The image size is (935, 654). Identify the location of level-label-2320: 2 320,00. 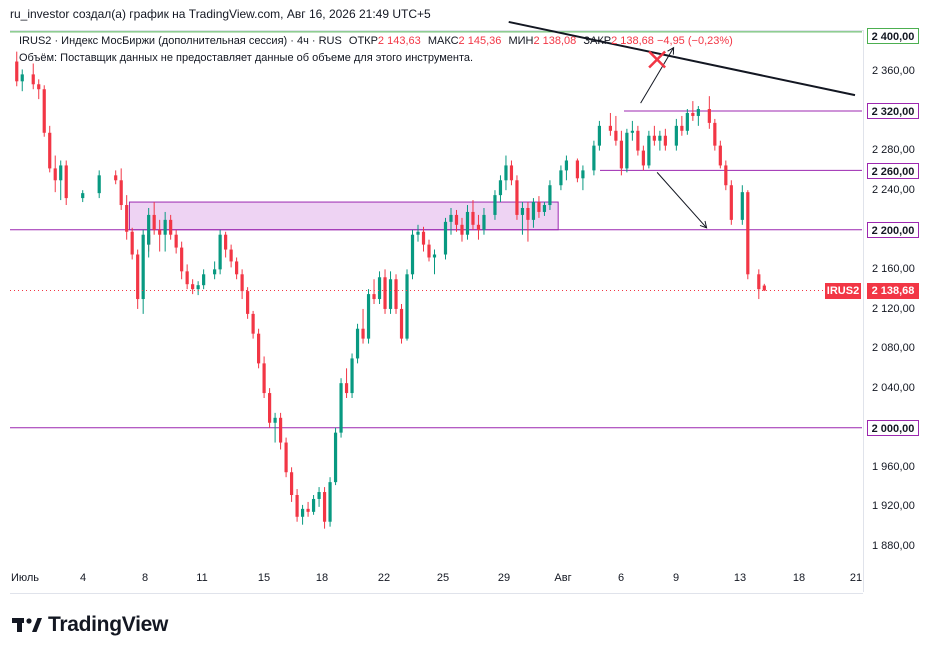
(893, 111).